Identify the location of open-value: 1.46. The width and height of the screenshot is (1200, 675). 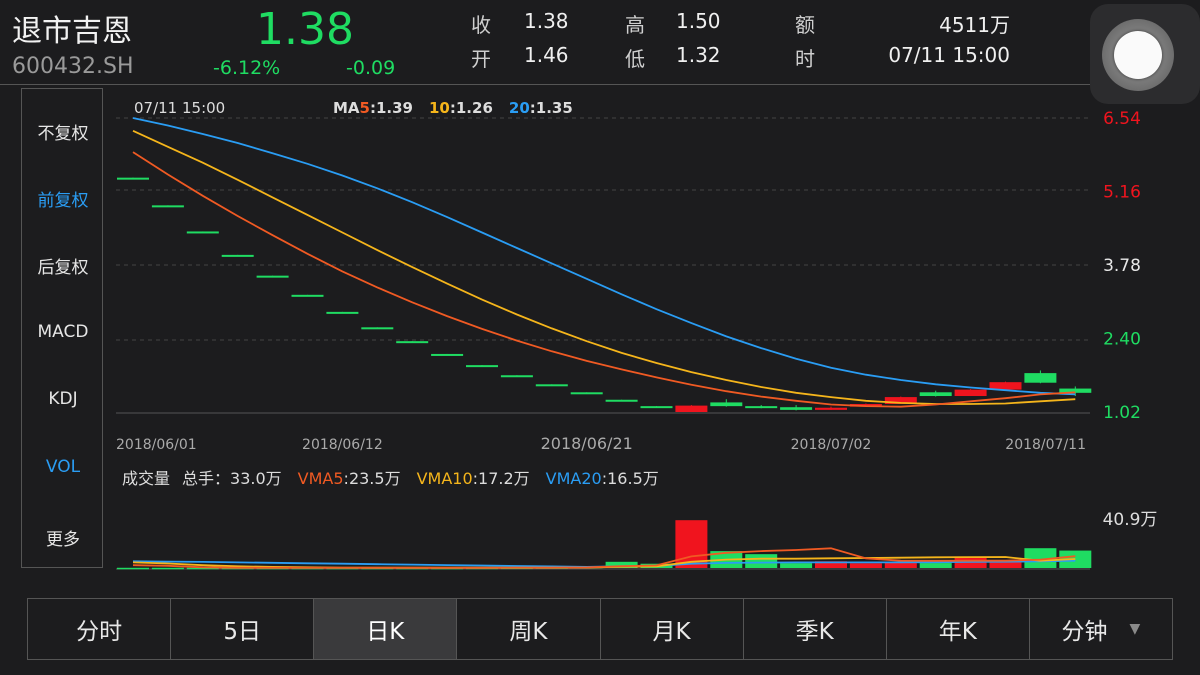
(546, 55).